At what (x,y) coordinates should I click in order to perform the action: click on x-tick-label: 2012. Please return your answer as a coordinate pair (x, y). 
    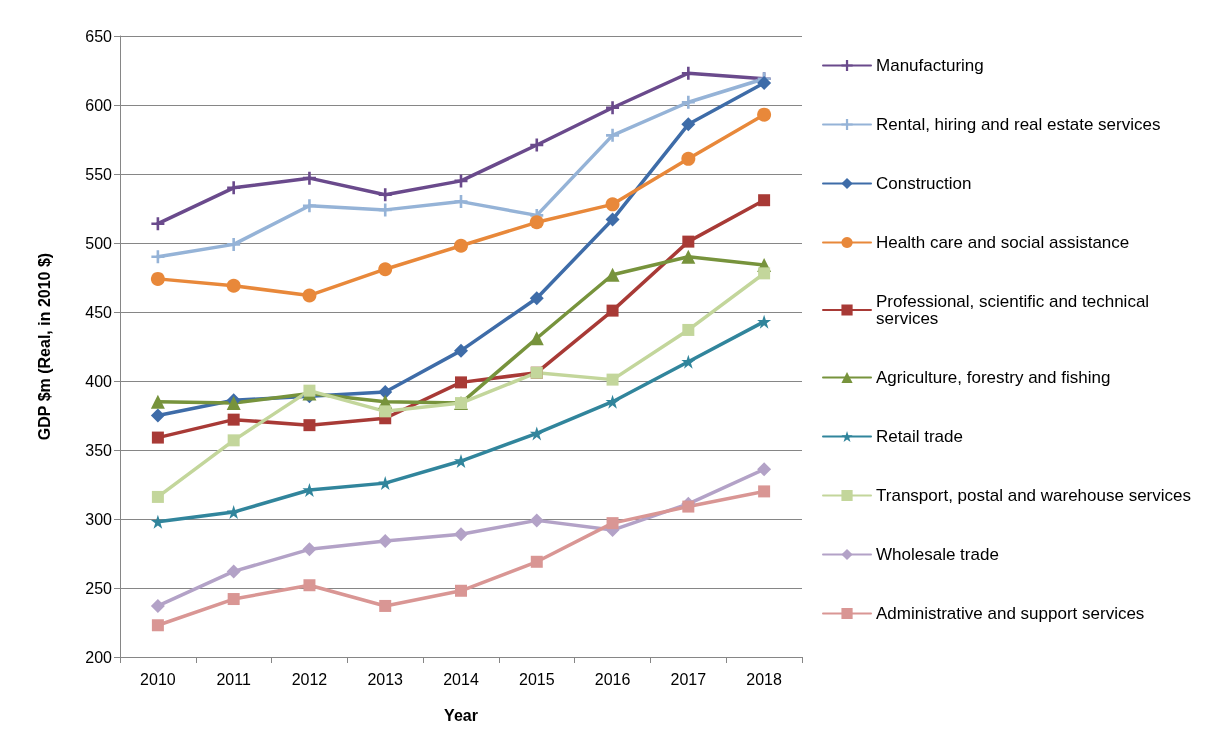
    Looking at the image, I should click on (309, 679).